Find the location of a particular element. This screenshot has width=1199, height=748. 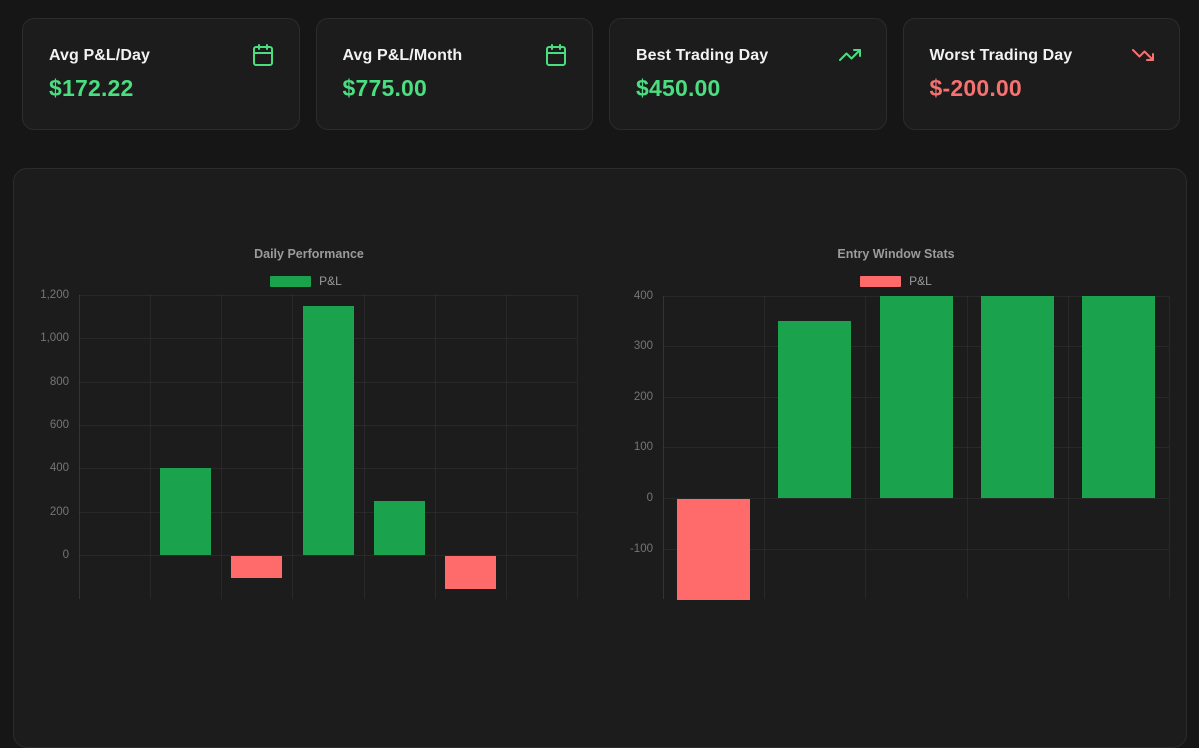

stat-card-worst-trading-day: Worst Trading Day $-200.00 is located at coordinates (1041, 74).